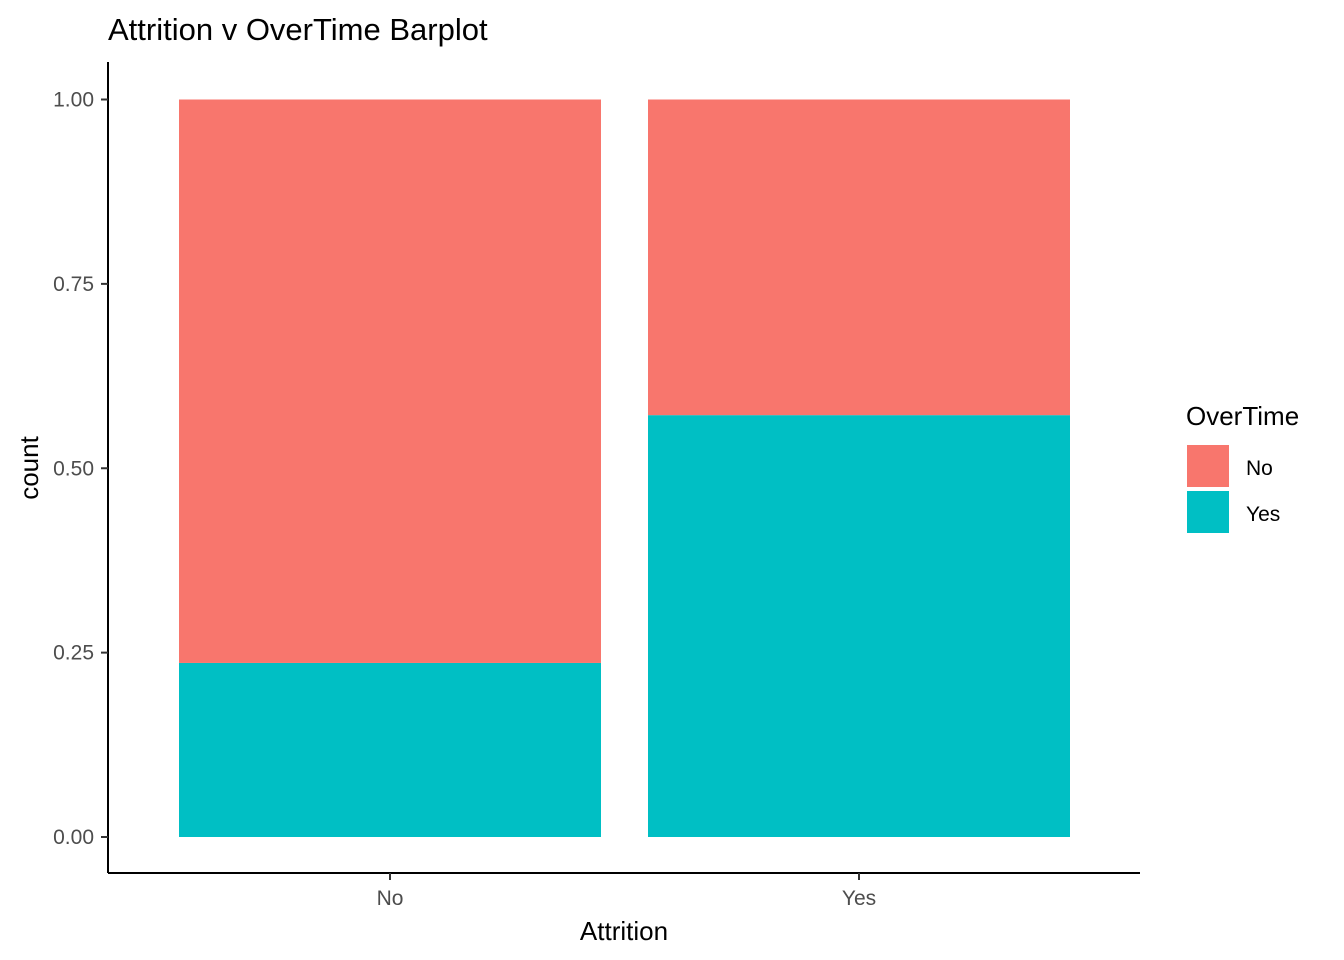 This screenshot has width=1344, height=960. Describe the element at coordinates (1259, 468) in the screenshot. I see `legend-label-no: No` at that location.